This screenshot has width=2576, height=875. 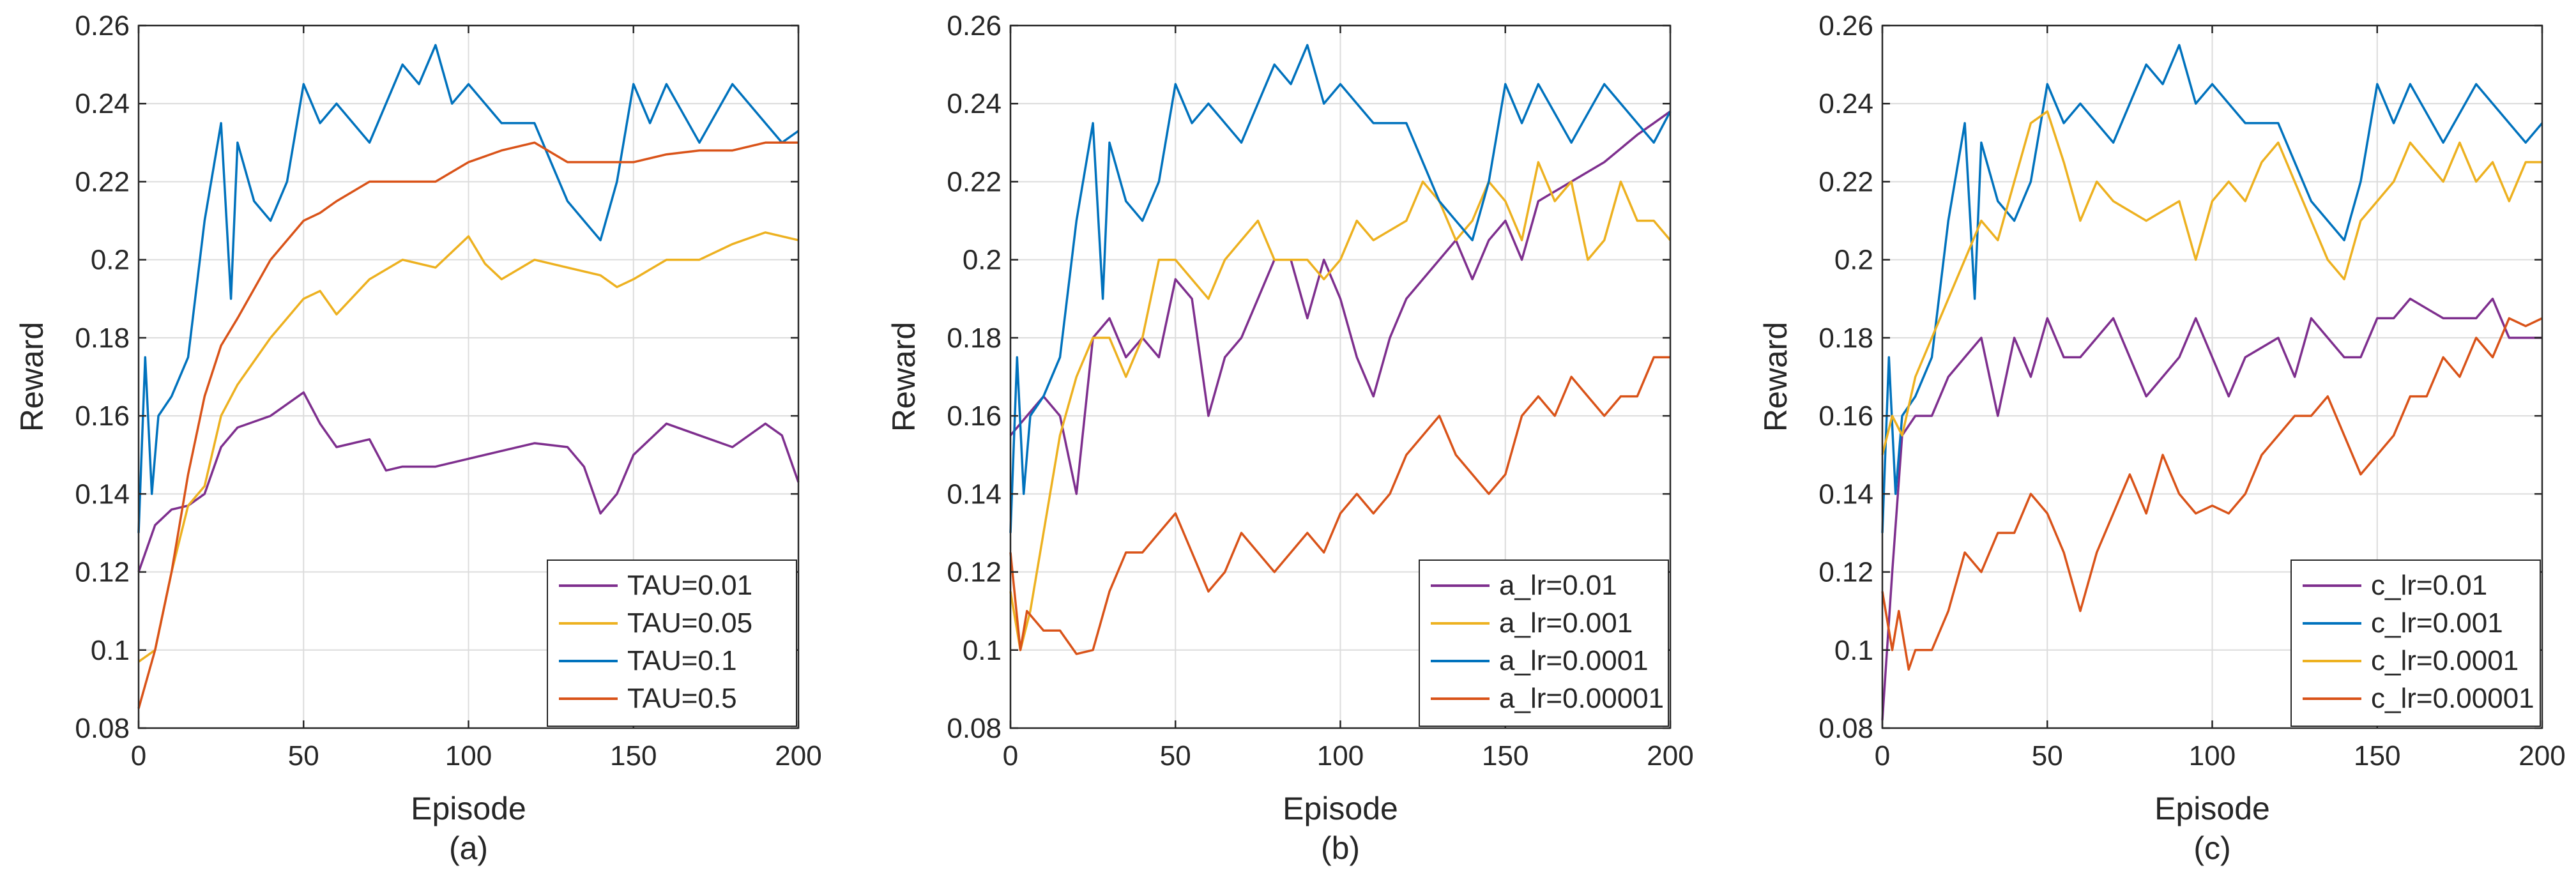 I want to click on legend-label-4: TAU=0.5, so click(x=682, y=699).